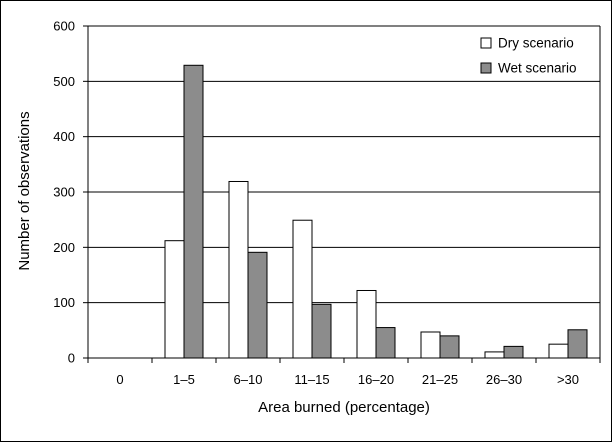 The image size is (612, 442). What do you see at coordinates (504, 379) in the screenshot?
I see `x-tick-label-6: 26–30` at bounding box center [504, 379].